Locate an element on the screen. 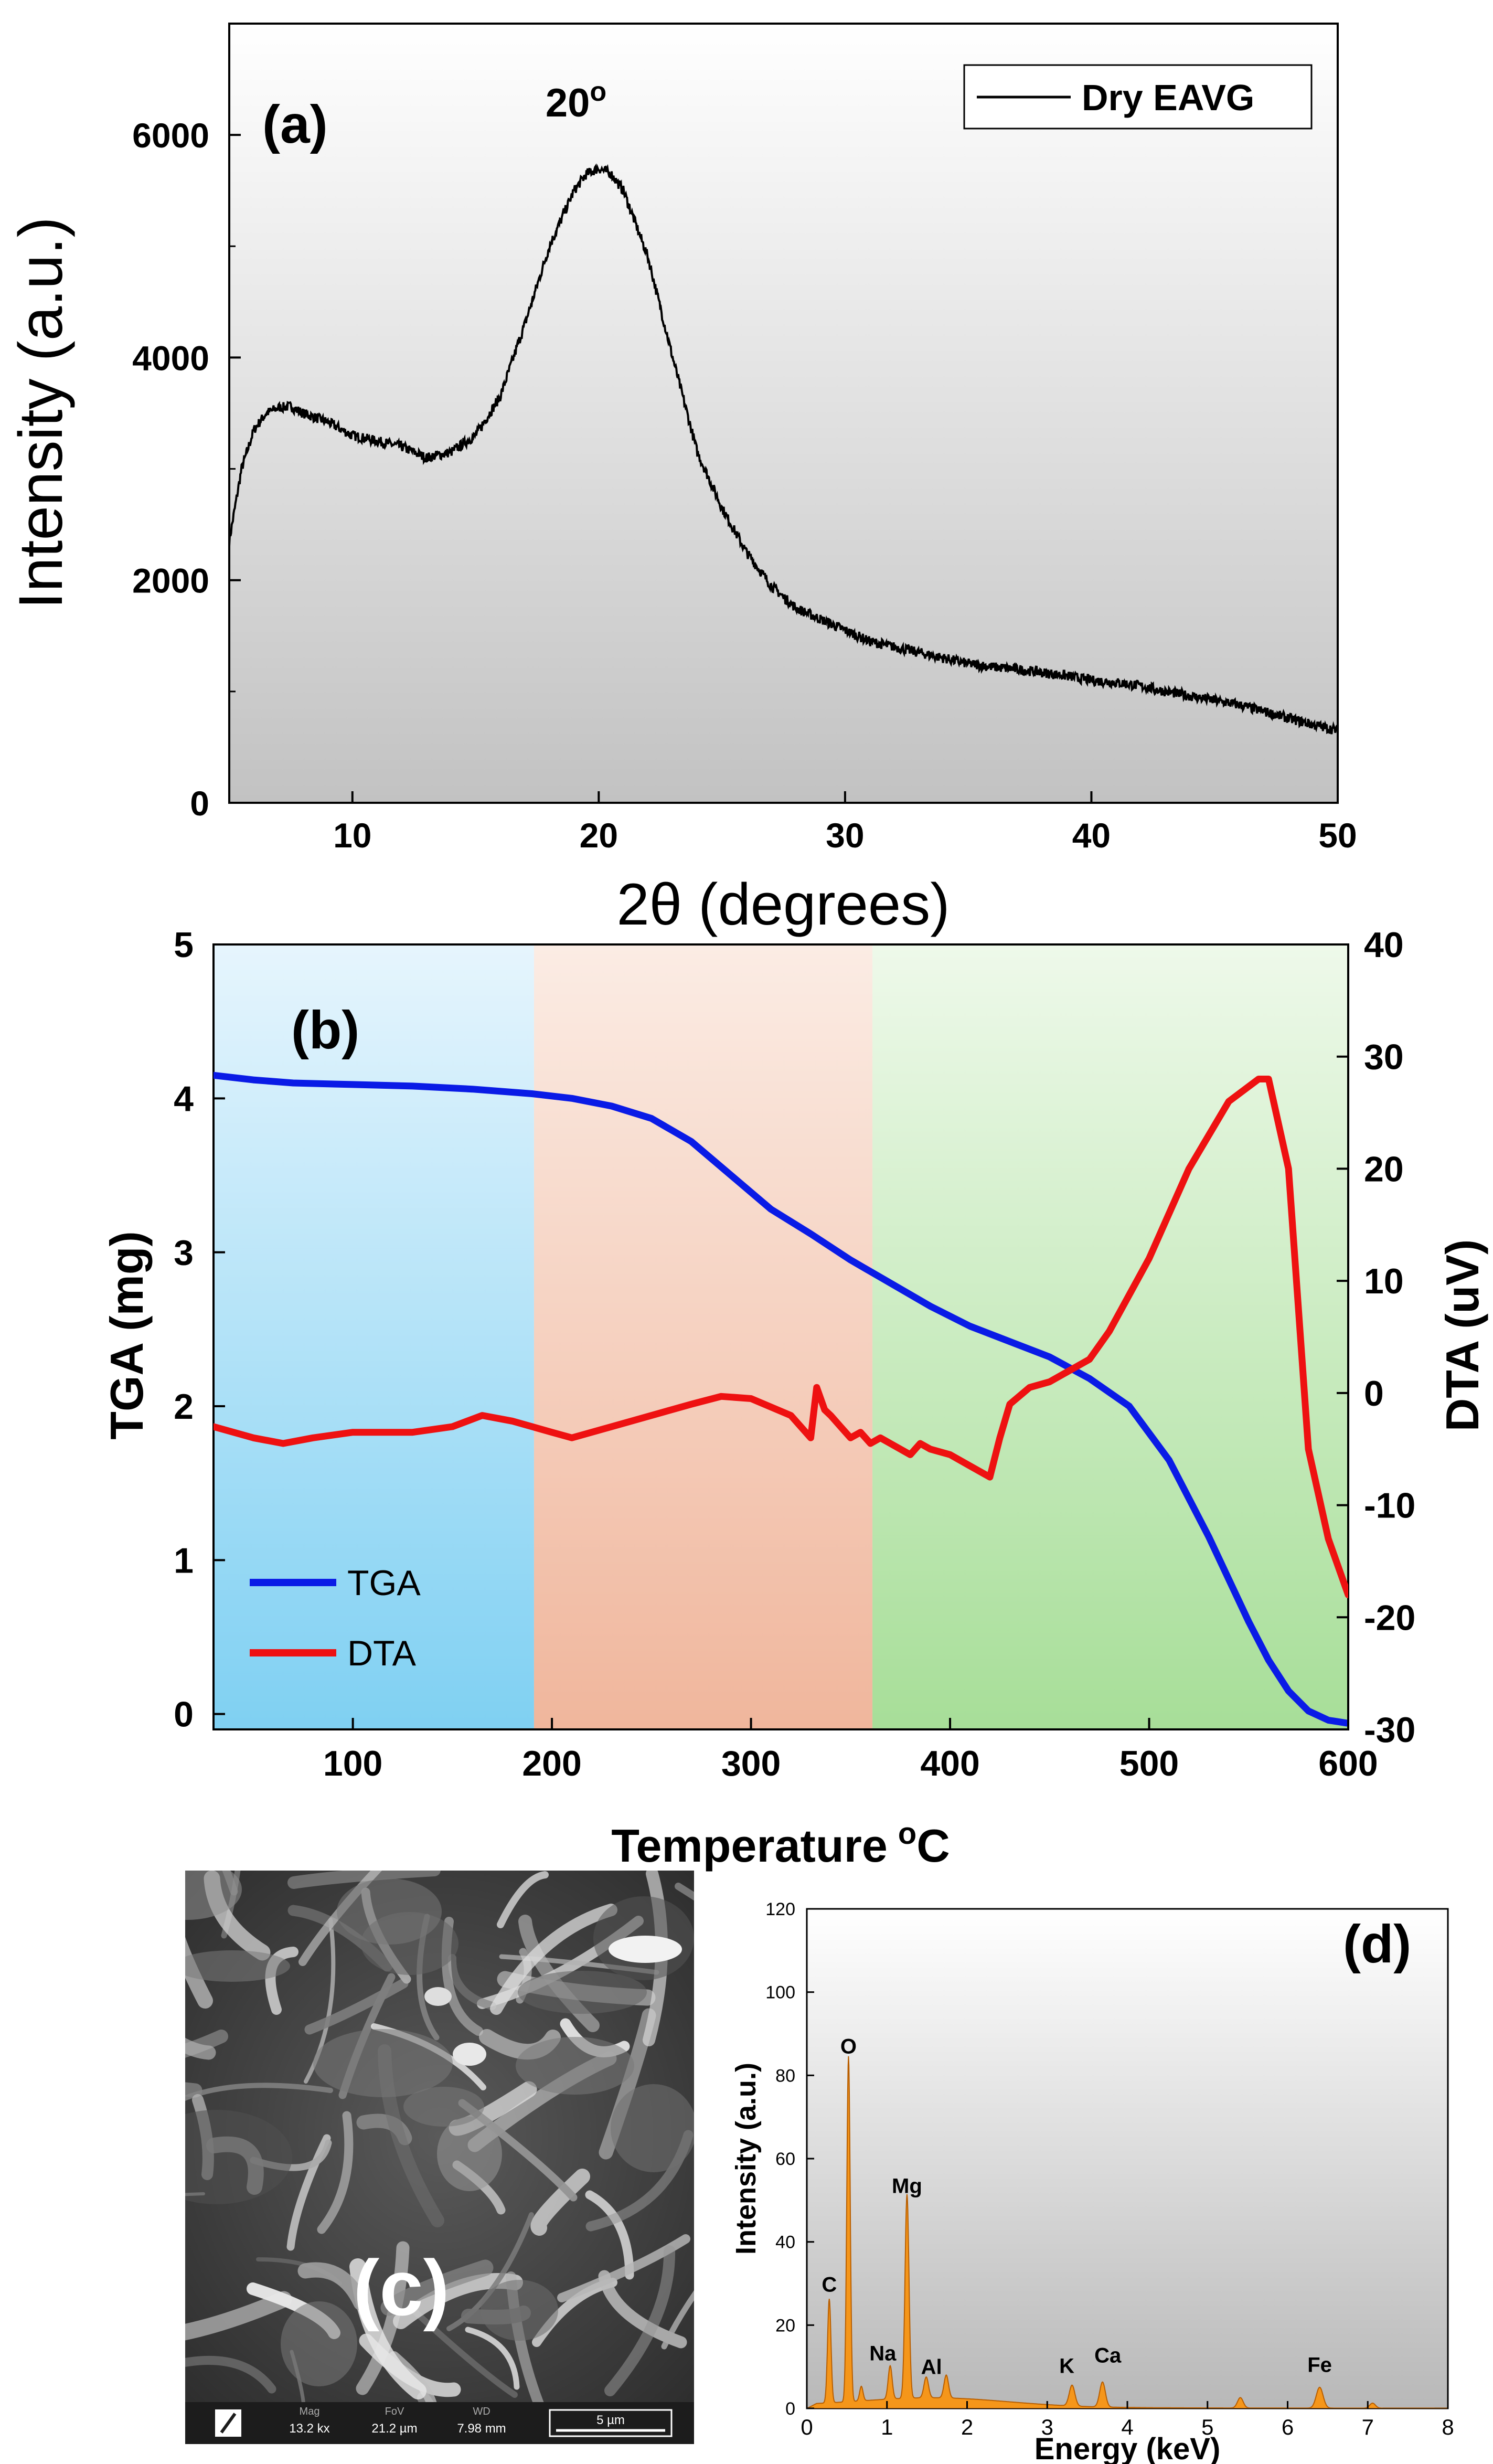  x-tick-label-b: 600 is located at coordinates (1348, 1763).